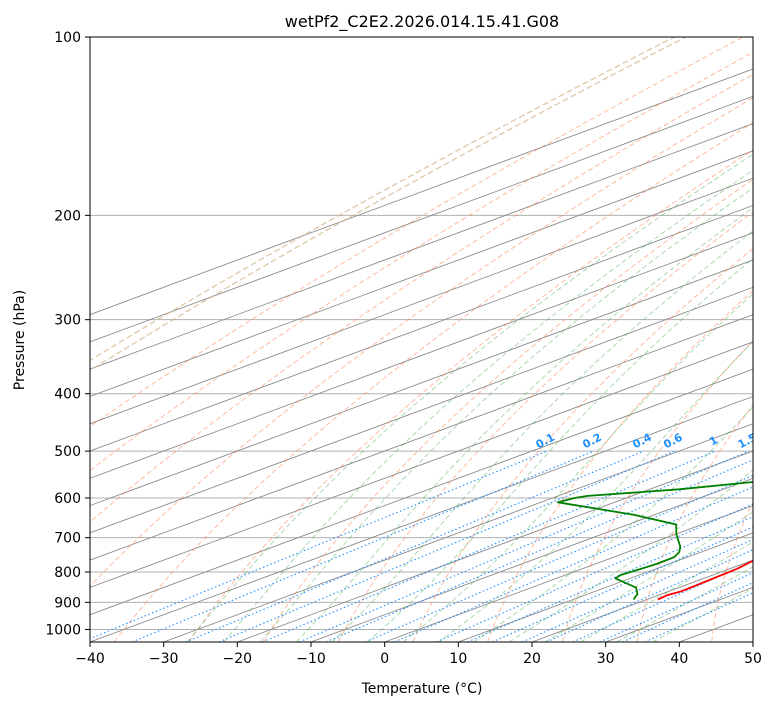 The width and height of the screenshot is (775, 708). I want to click on x-tick-label: 0, so click(384, 659).